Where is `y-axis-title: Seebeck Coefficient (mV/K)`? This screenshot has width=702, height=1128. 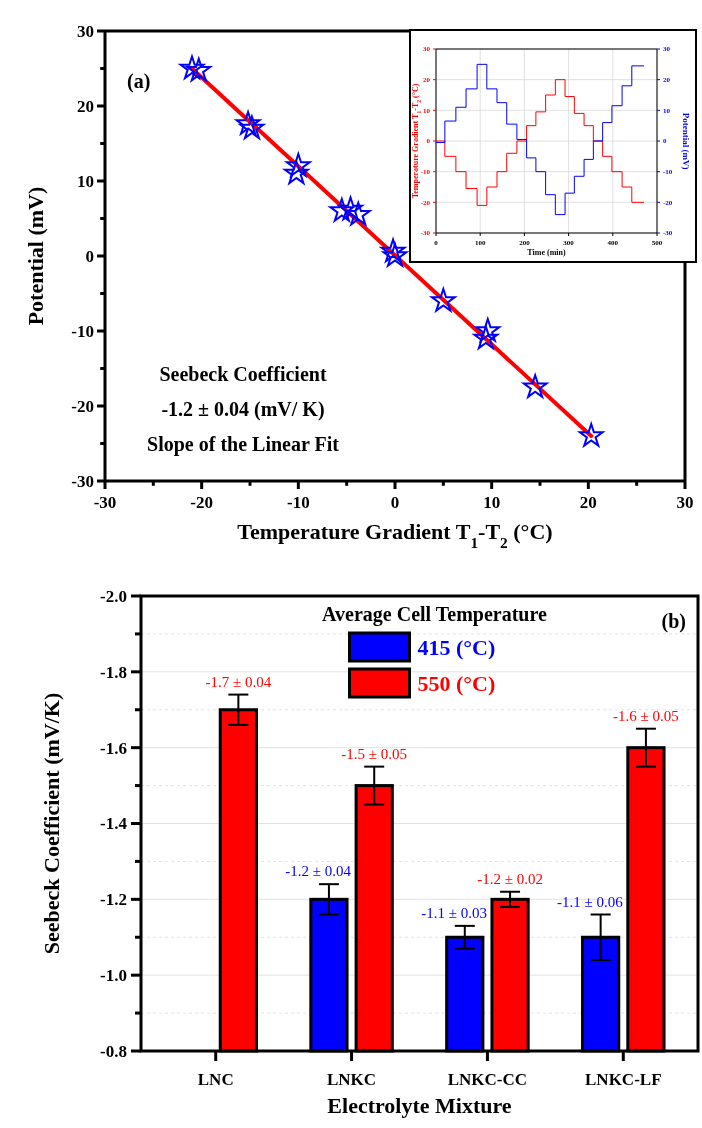
y-axis-title: Seebeck Coefficient (mV/K) is located at coordinates (51, 823).